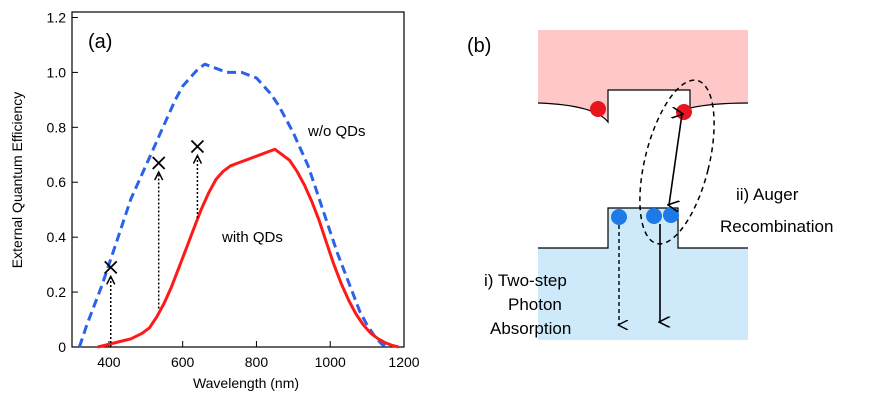 The height and width of the screenshot is (398, 877). I want to click on x-tick-label-1: 600, so click(183, 362).